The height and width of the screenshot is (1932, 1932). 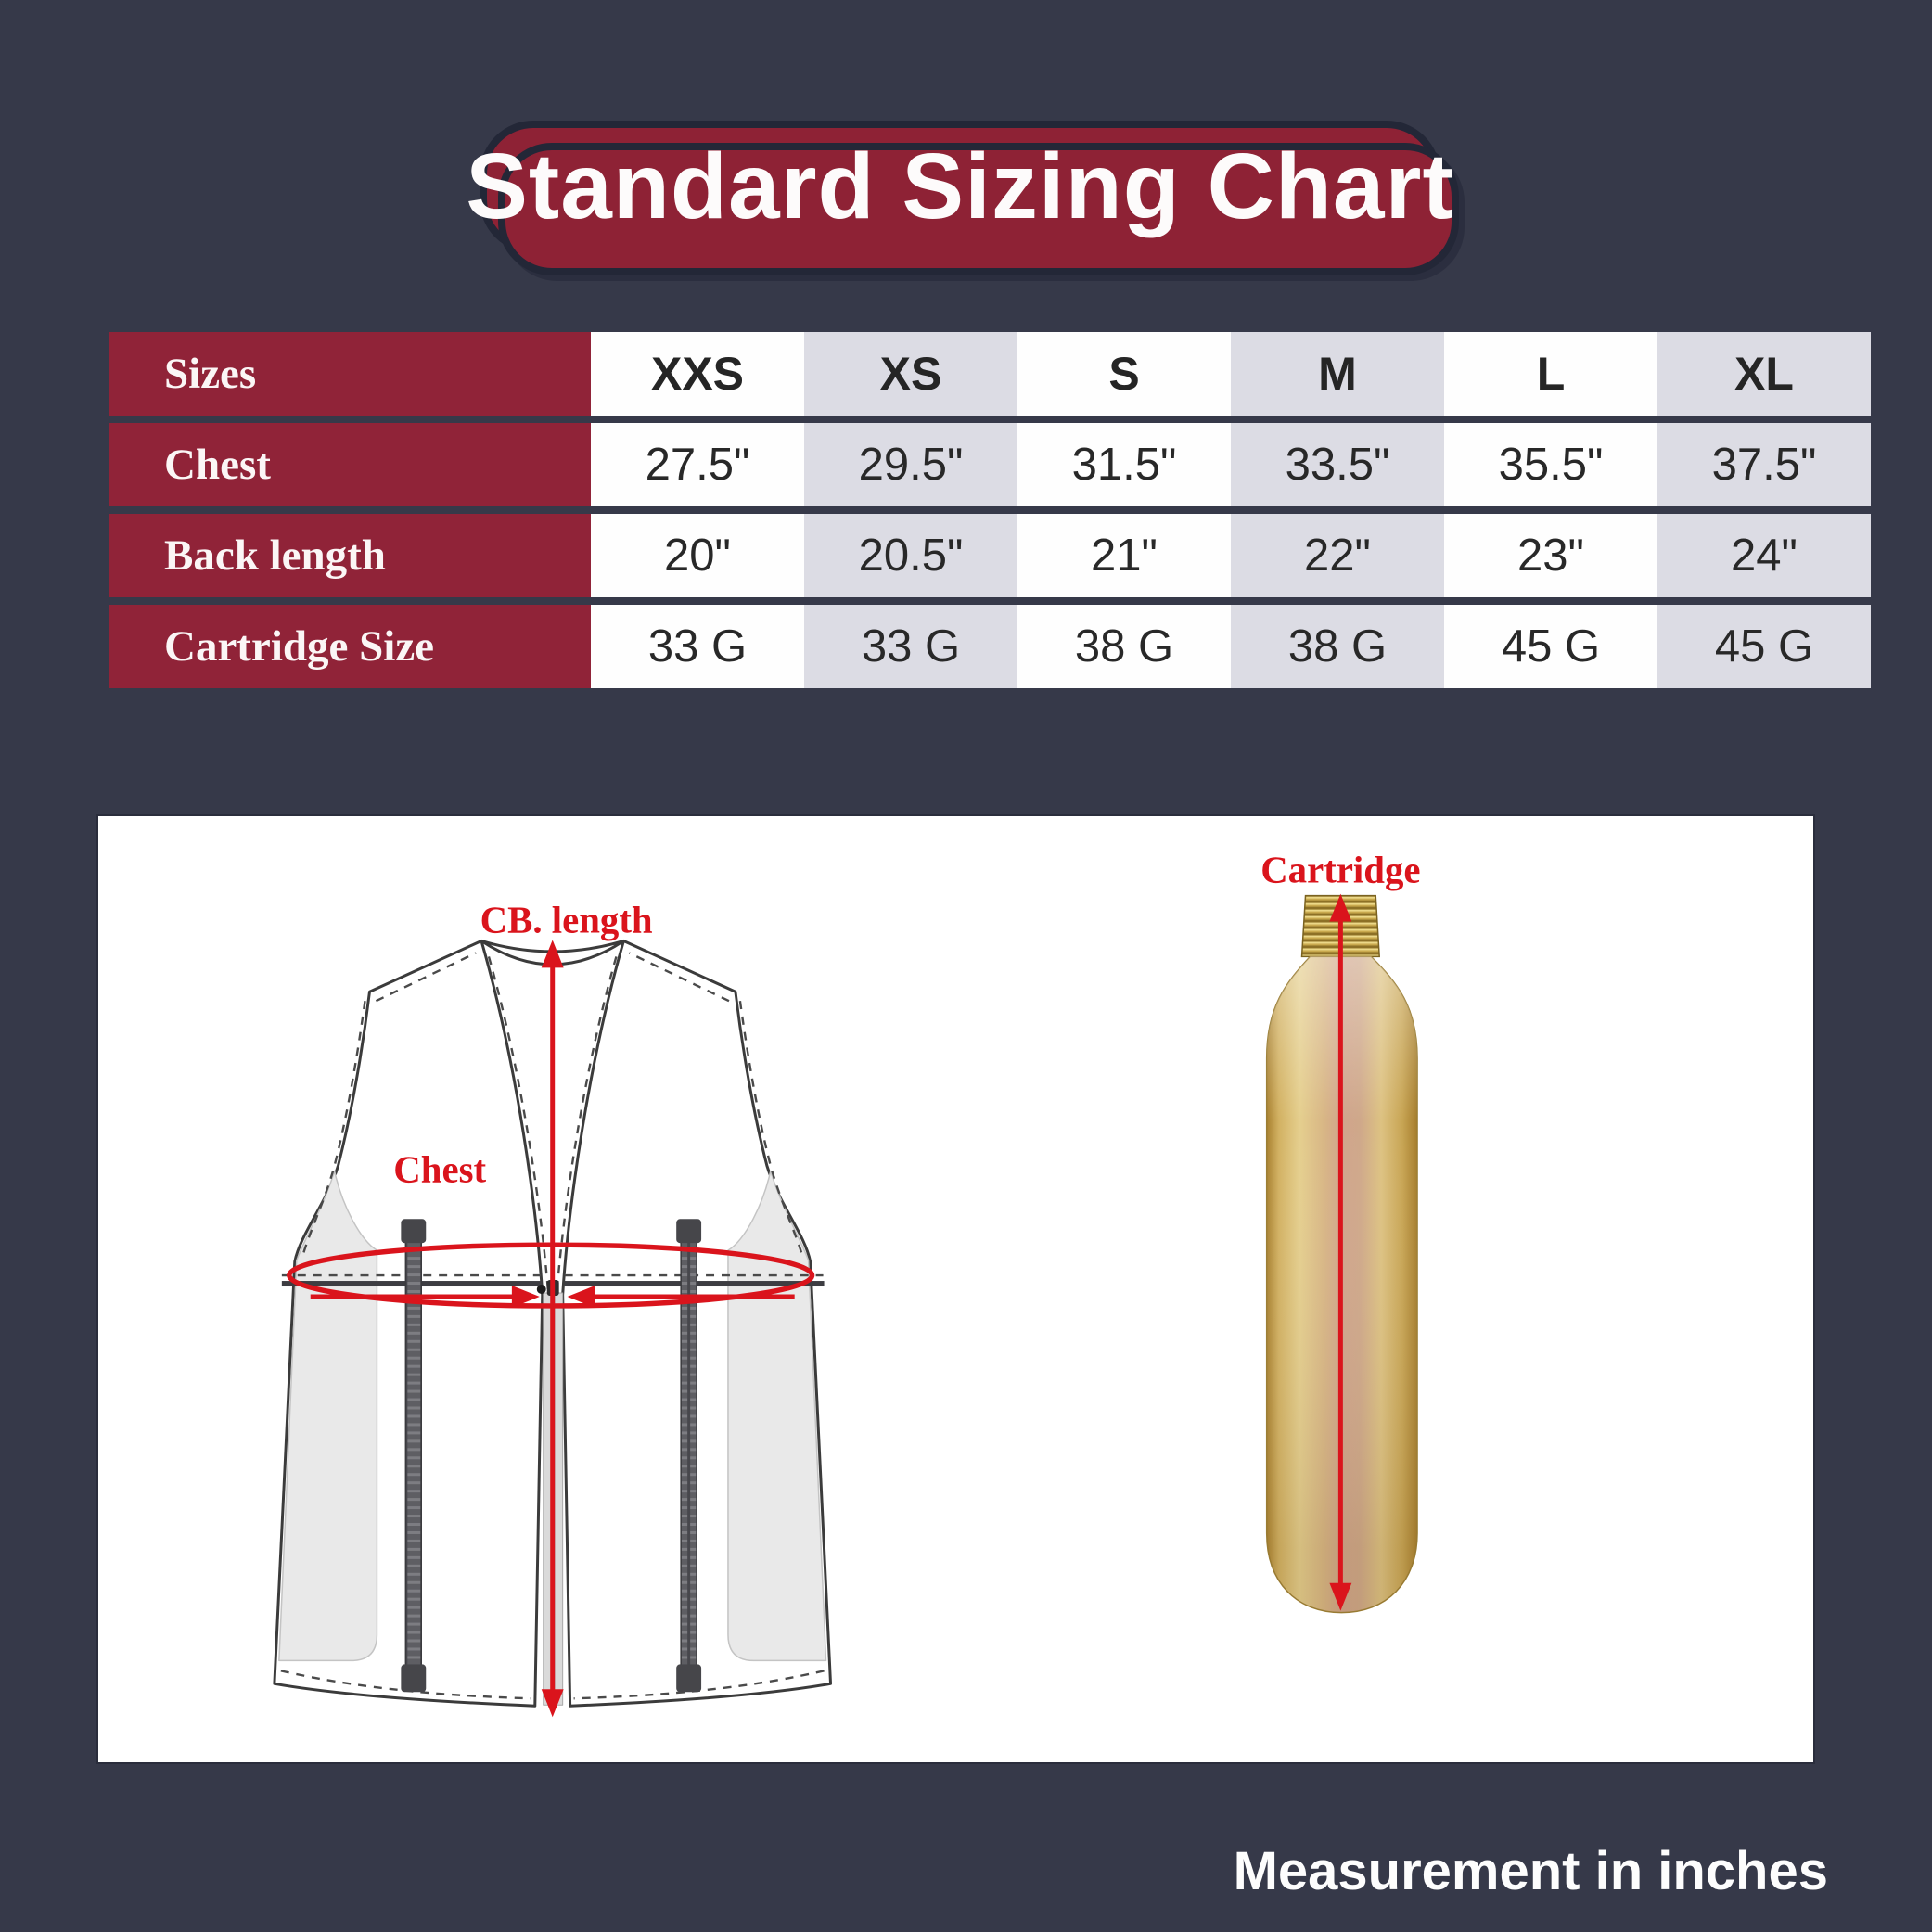 I want to click on header-xs: XS, so click(x=910, y=374).